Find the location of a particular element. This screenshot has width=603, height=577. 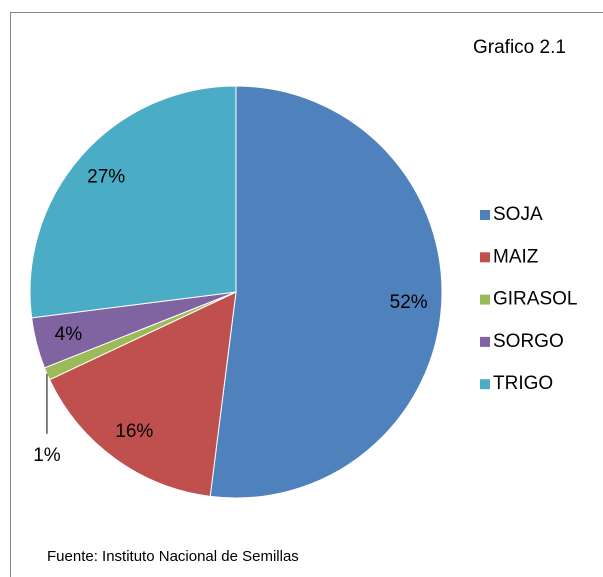

data-label: 27% is located at coordinates (106, 177).